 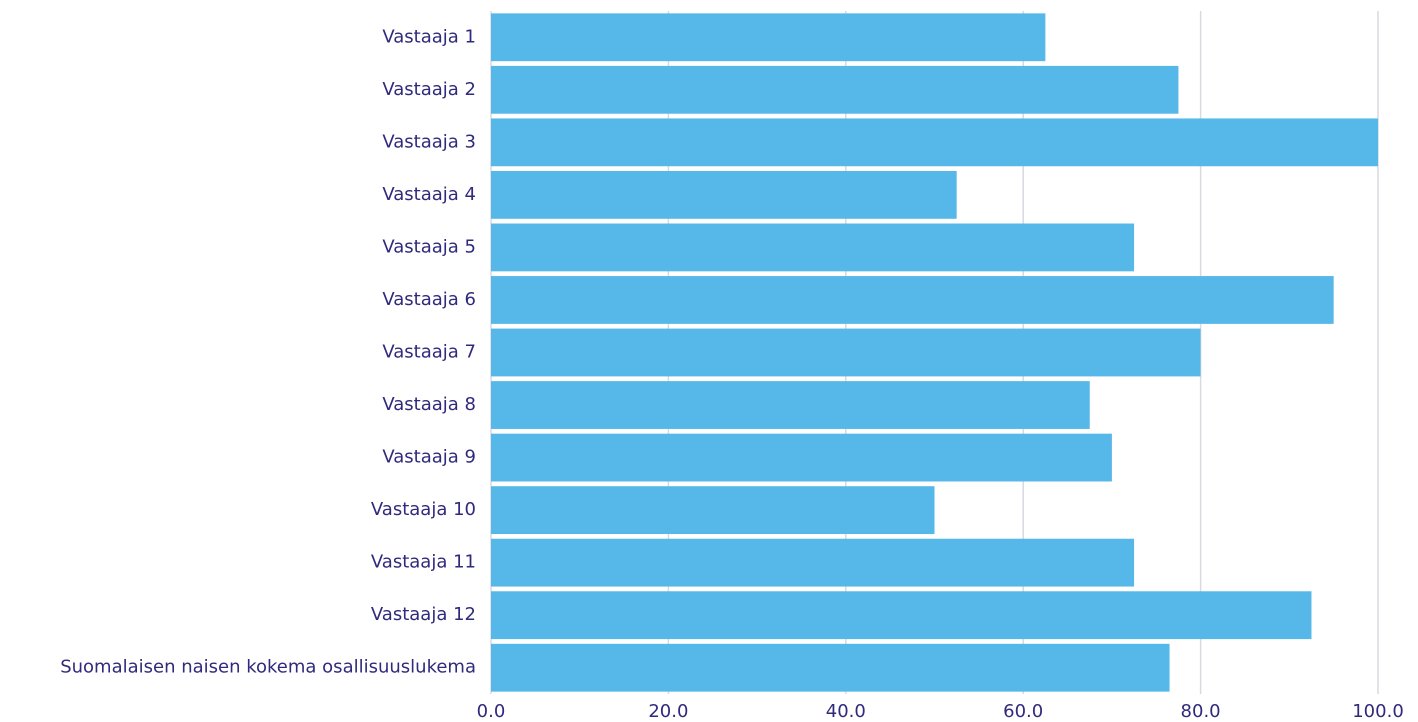 I want to click on x-tick-label: 60.0, so click(x=1023, y=711).